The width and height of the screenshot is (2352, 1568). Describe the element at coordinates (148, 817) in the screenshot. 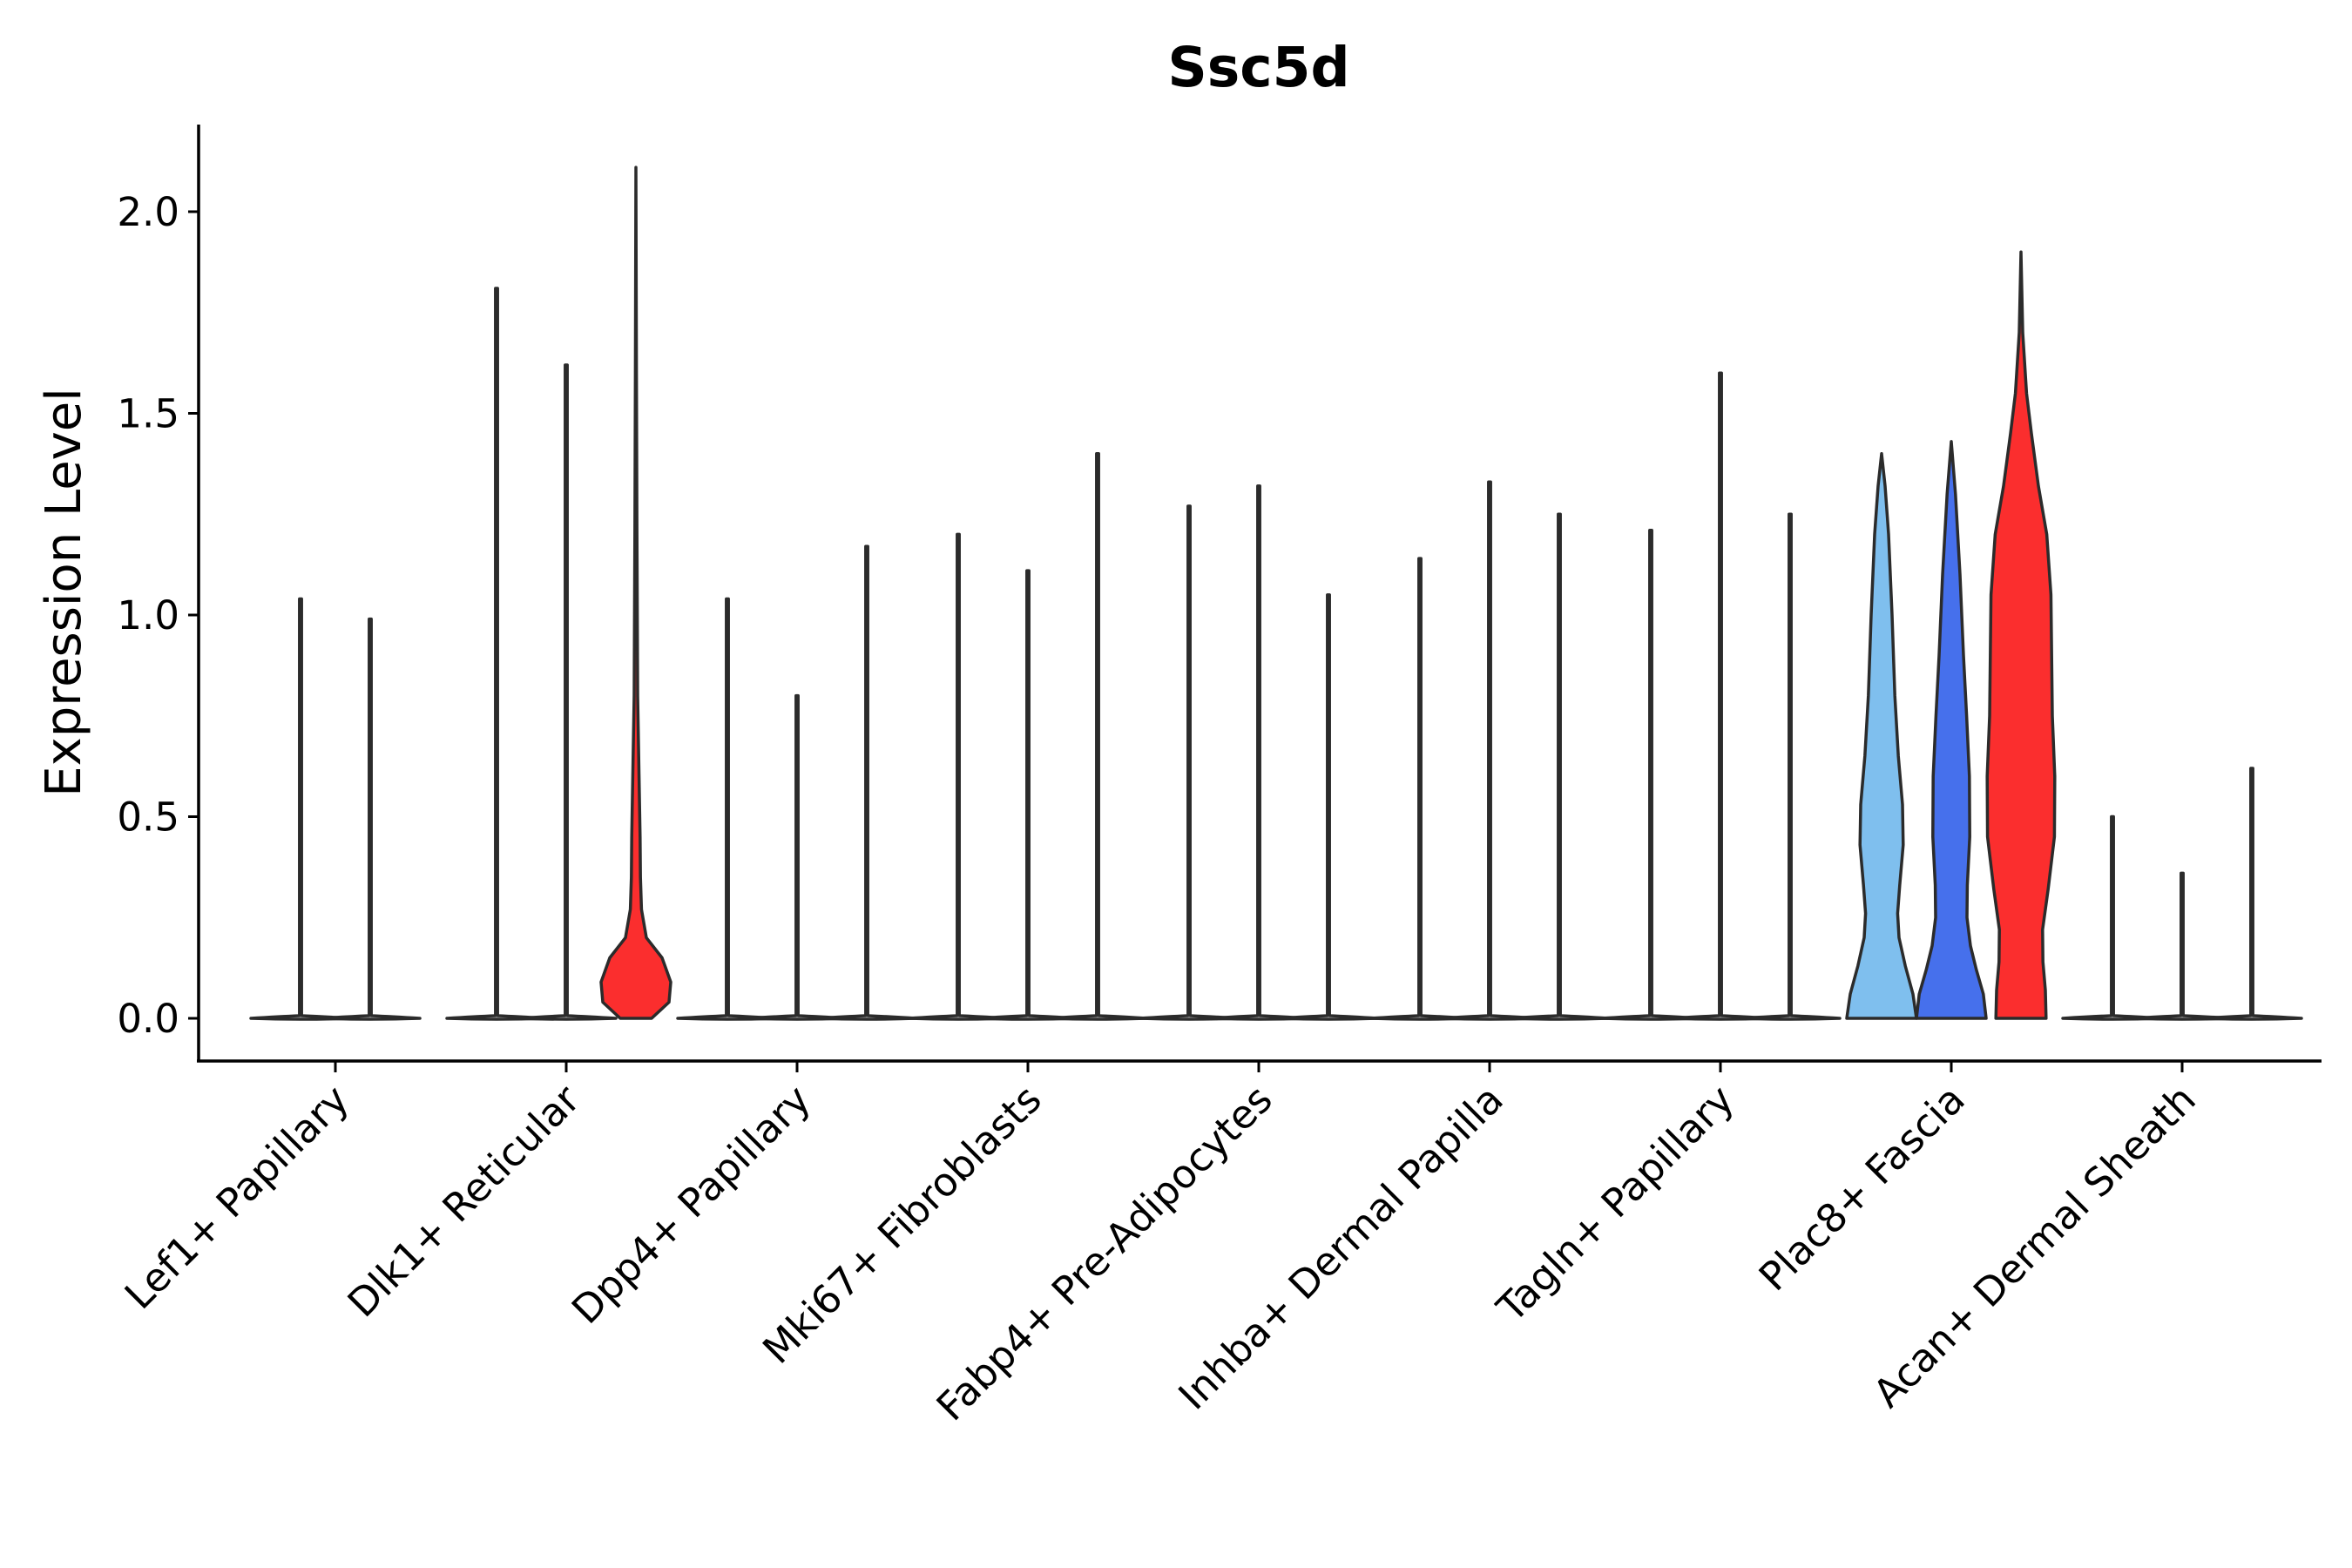

I see `y-tick-label: 0.5` at that location.